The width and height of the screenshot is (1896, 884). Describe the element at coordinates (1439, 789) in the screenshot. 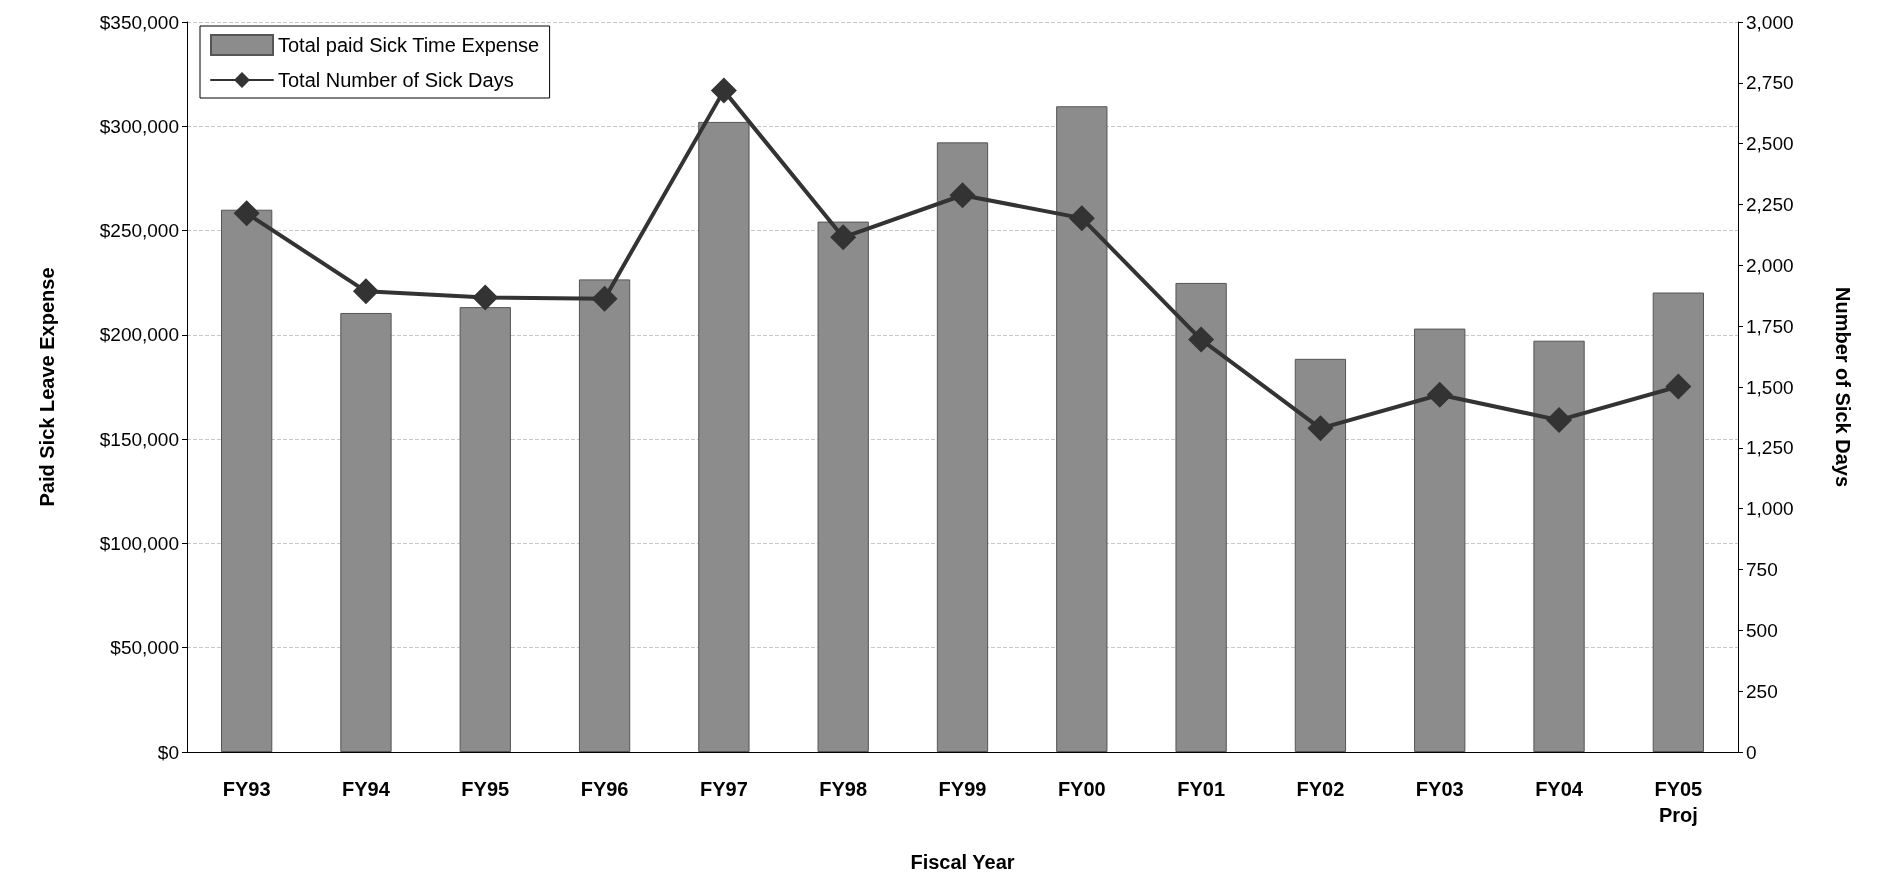

I see `x-tick-label: FY03` at that location.